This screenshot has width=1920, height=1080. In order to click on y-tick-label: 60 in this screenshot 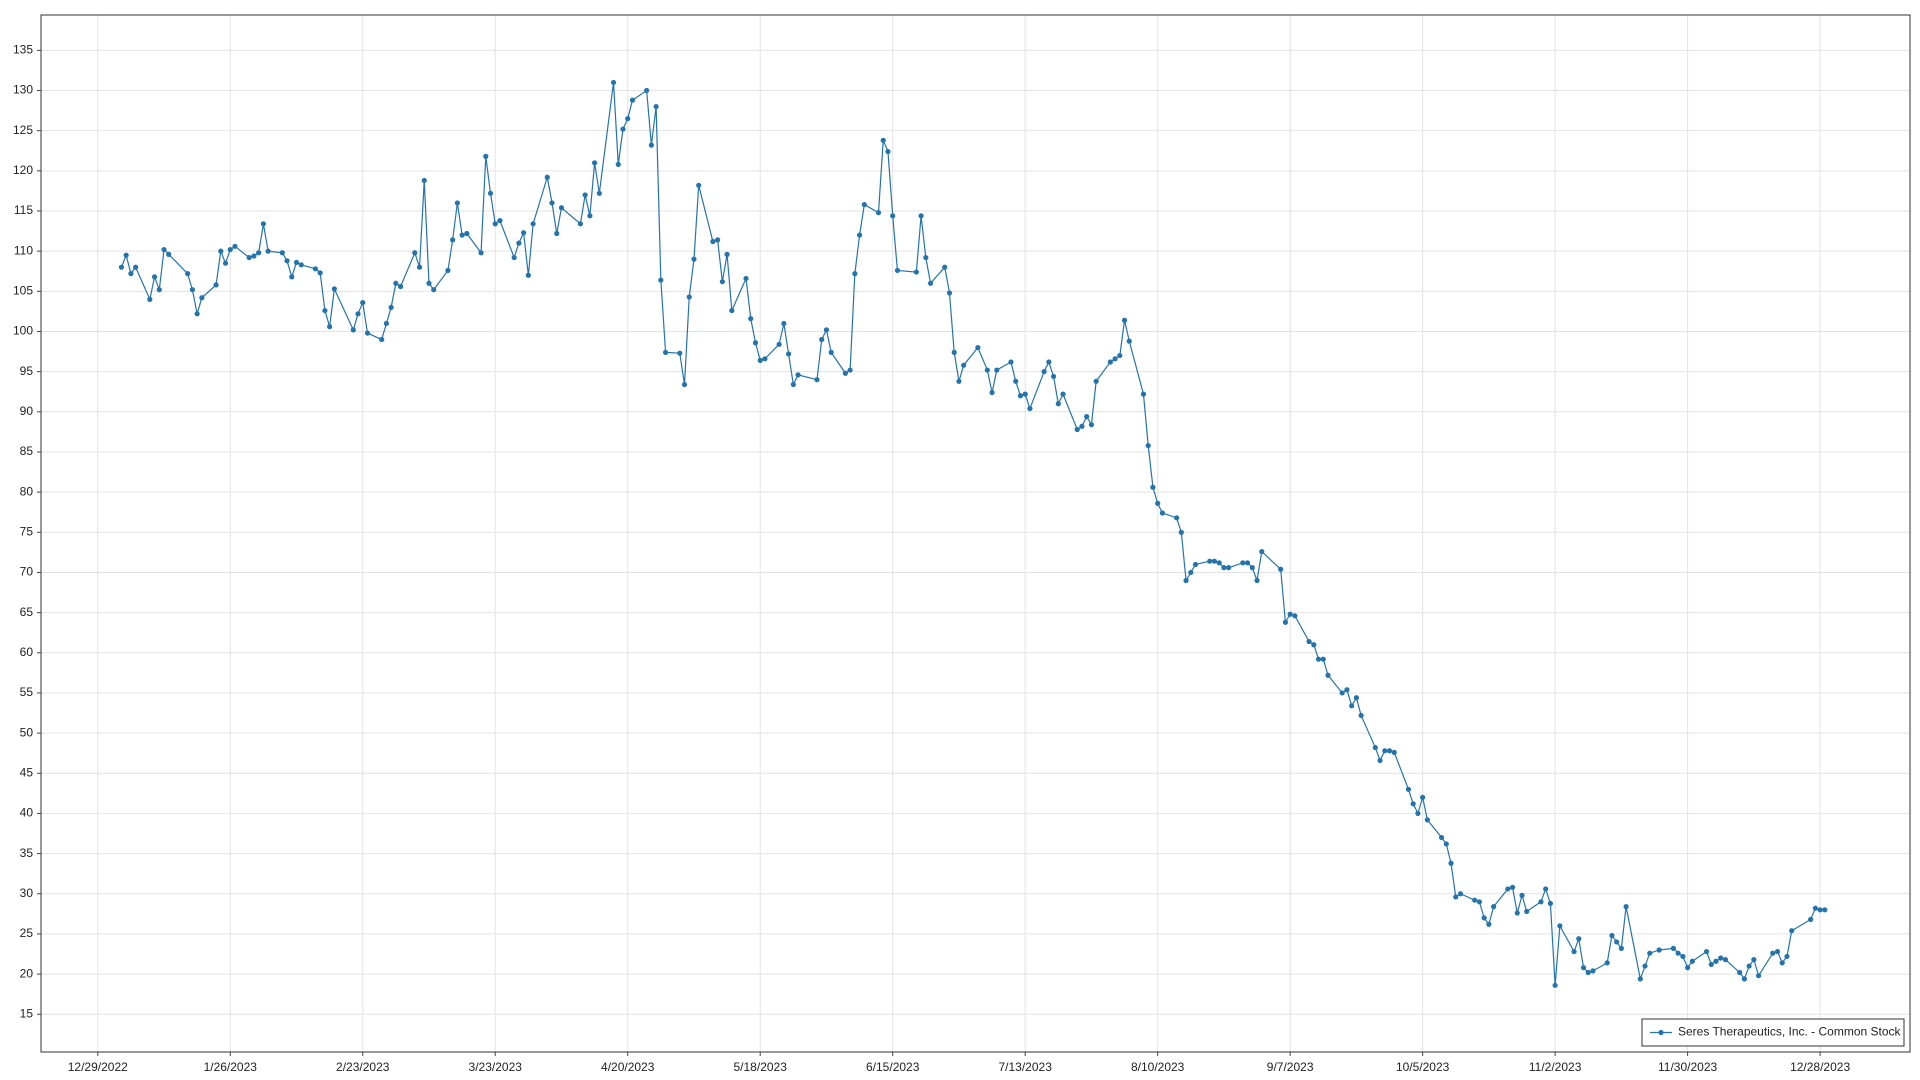, I will do `click(27, 652)`.